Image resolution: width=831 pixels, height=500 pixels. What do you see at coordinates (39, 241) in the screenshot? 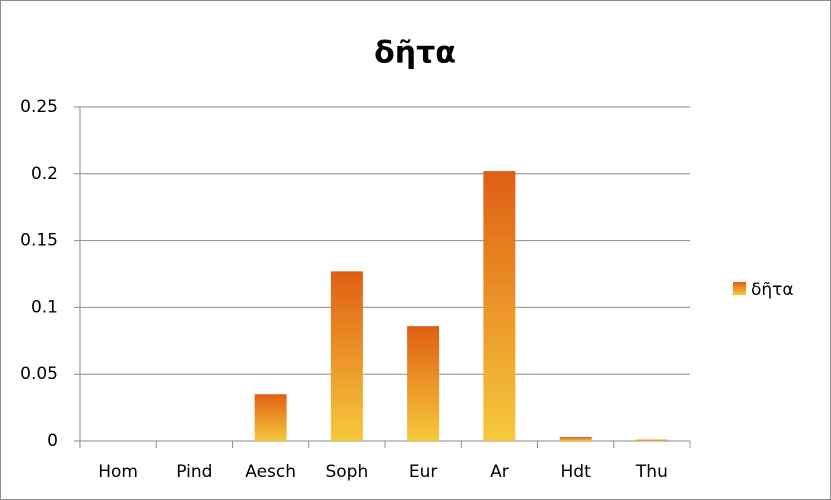
I see `y-tick-label: 0.15` at bounding box center [39, 241].